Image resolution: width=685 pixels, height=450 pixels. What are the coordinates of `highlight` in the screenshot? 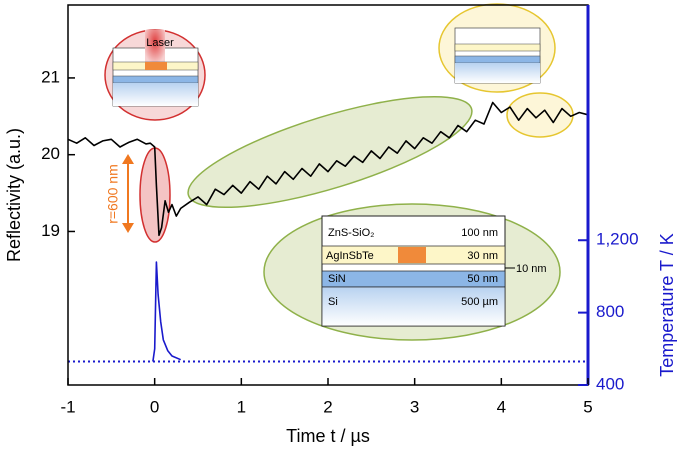 It's located at (330, 152).